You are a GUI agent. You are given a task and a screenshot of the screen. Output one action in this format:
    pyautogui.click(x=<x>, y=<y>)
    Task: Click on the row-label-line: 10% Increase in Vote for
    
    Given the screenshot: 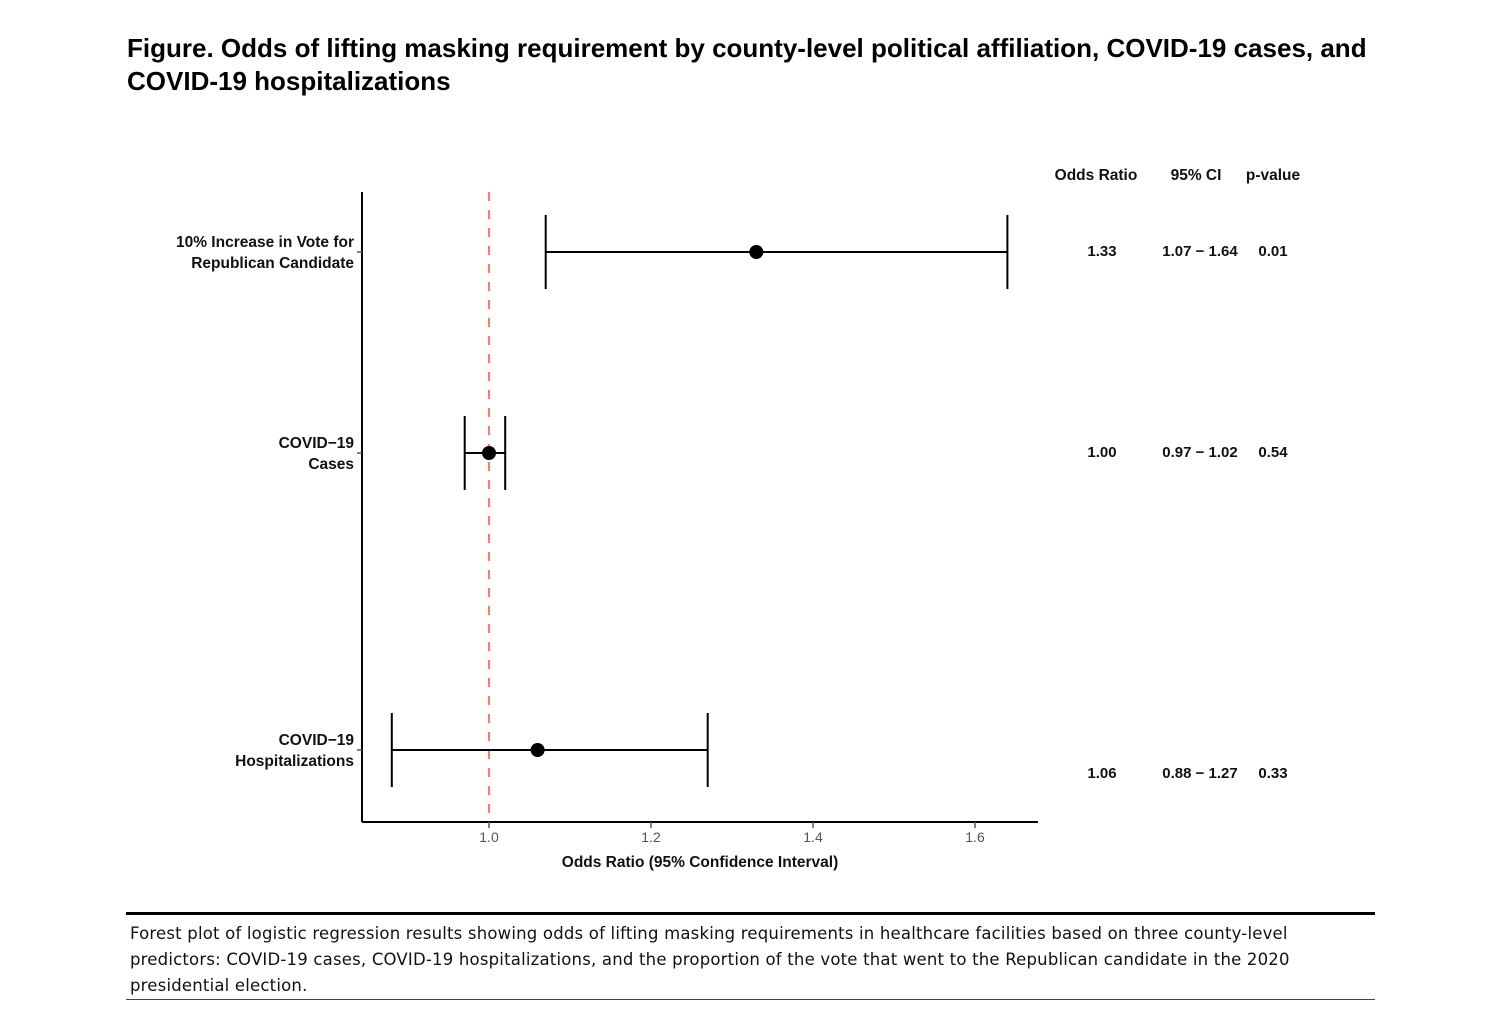 What is the action you would take?
    pyautogui.click(x=265, y=242)
    